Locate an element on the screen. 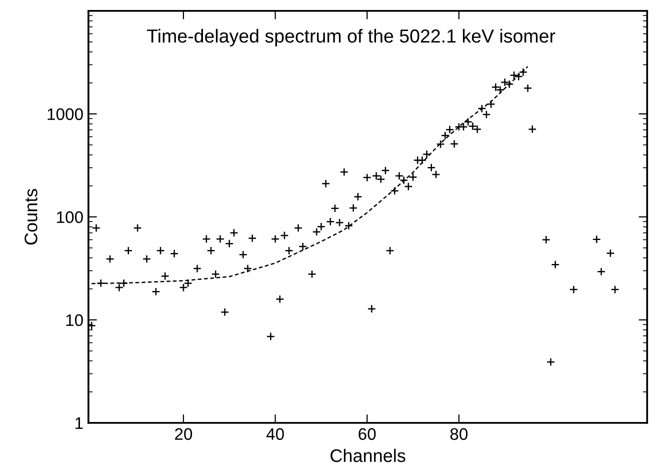  x-tick-label: 20 is located at coordinates (183, 434).